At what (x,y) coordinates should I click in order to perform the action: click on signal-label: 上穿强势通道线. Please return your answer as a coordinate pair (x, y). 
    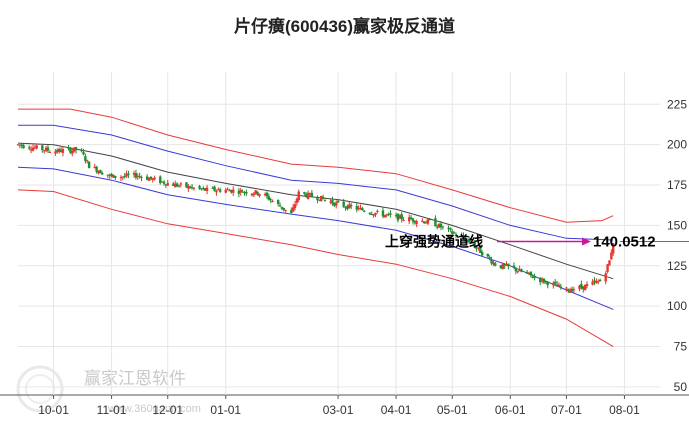
    Looking at the image, I should click on (434, 241).